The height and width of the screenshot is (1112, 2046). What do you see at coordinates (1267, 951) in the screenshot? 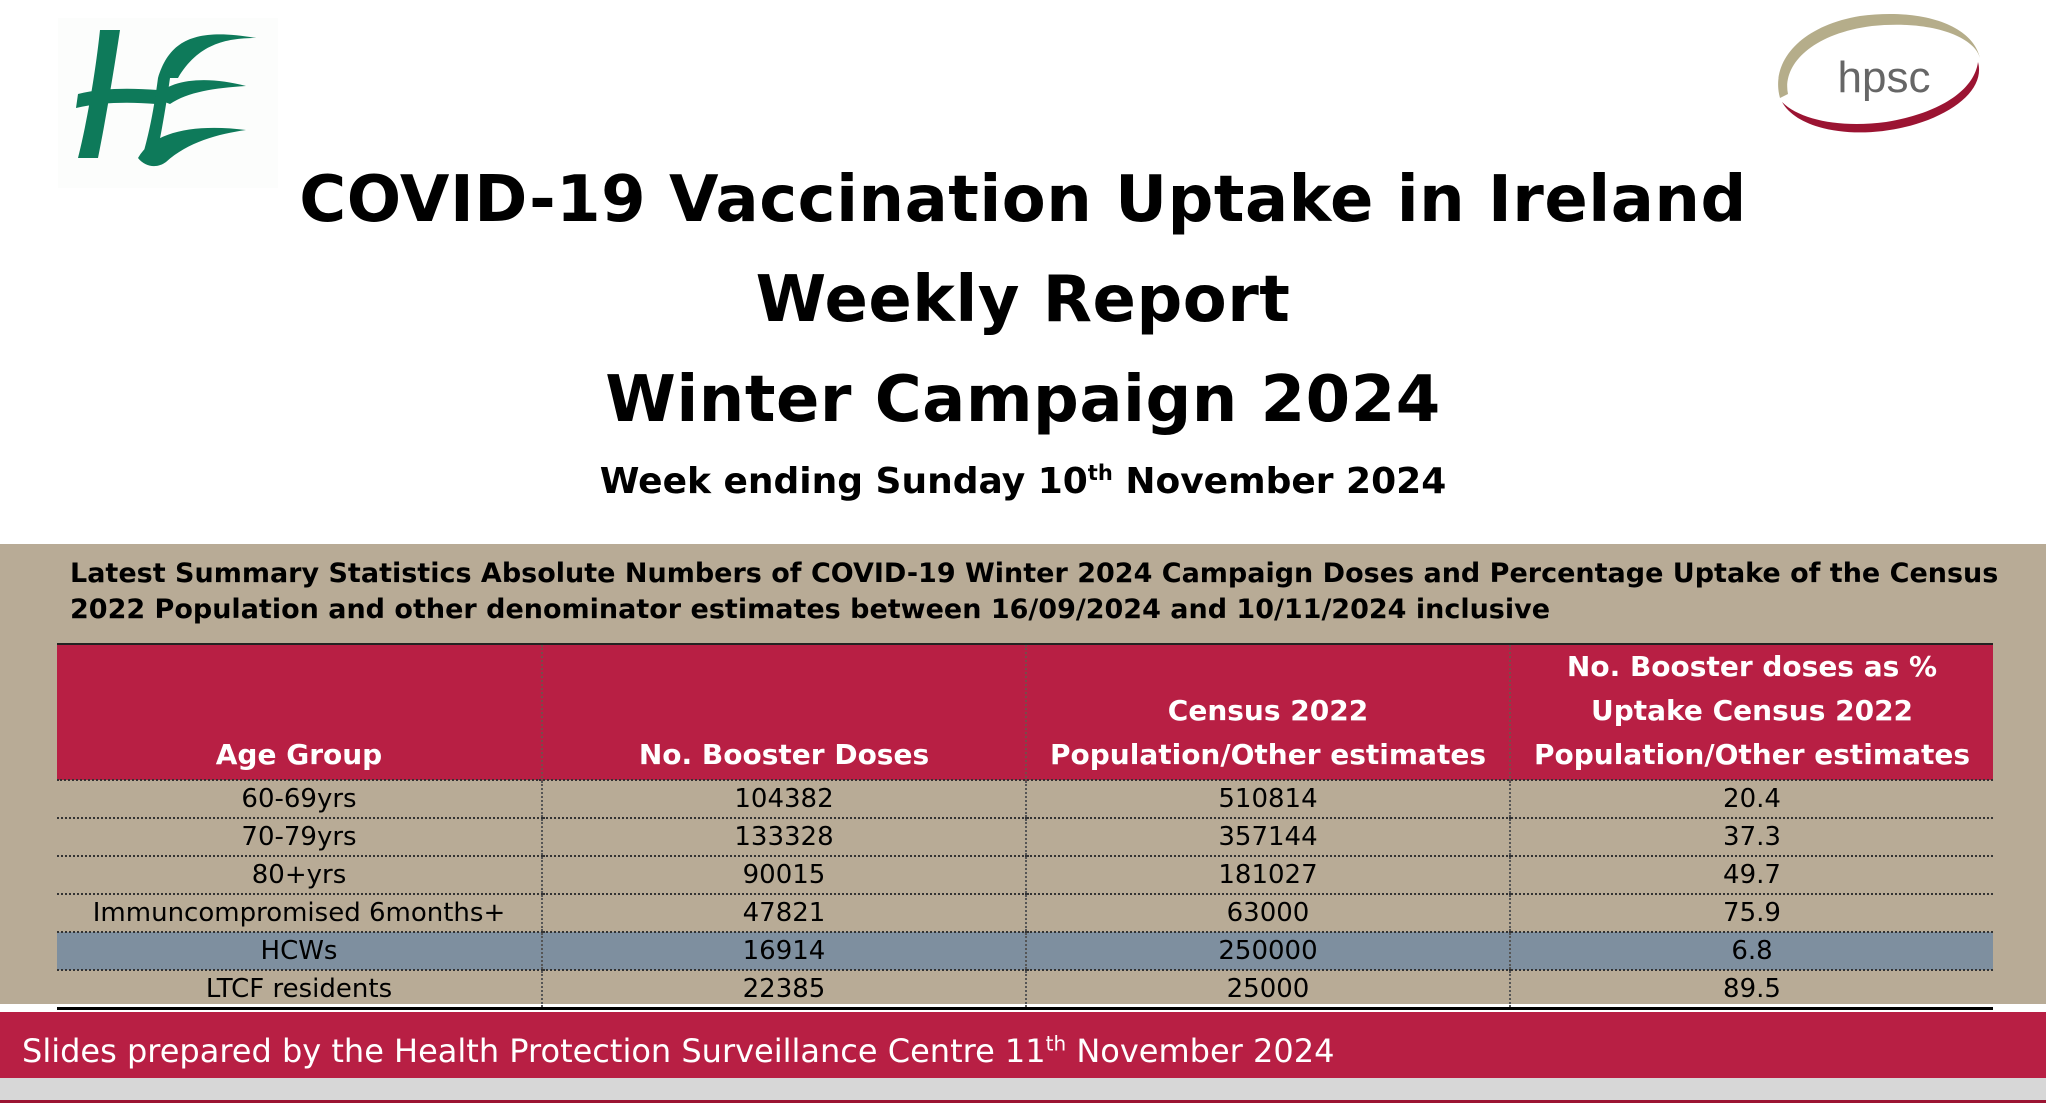
I see `cell-census-population: 250000` at bounding box center [1267, 951].